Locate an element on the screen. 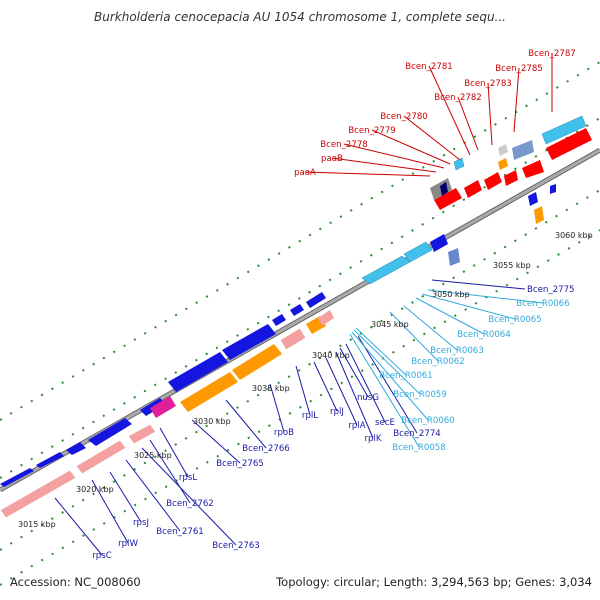 This screenshot has height=600, width=600. gene-label: Bcen_2765 is located at coordinates (240, 464).